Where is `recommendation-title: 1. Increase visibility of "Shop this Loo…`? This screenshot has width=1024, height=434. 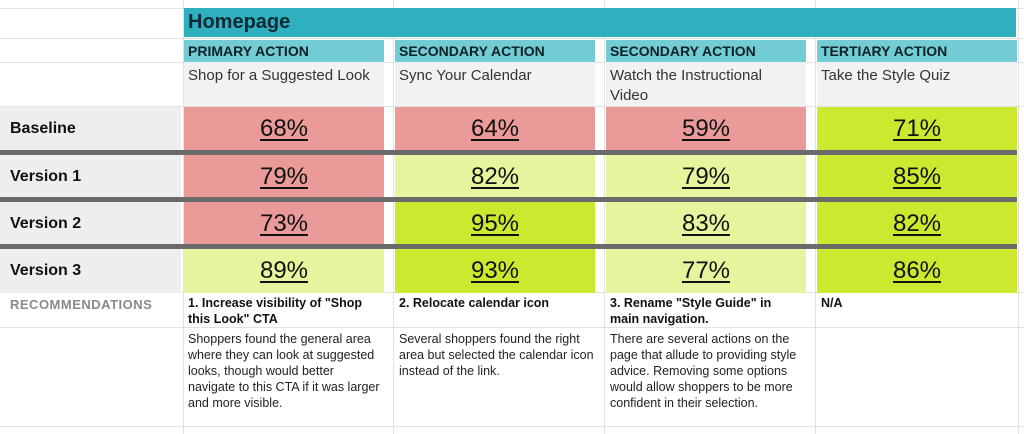 recommendation-title: 1. Increase visibility of "Shop this Loo… is located at coordinates (275, 311).